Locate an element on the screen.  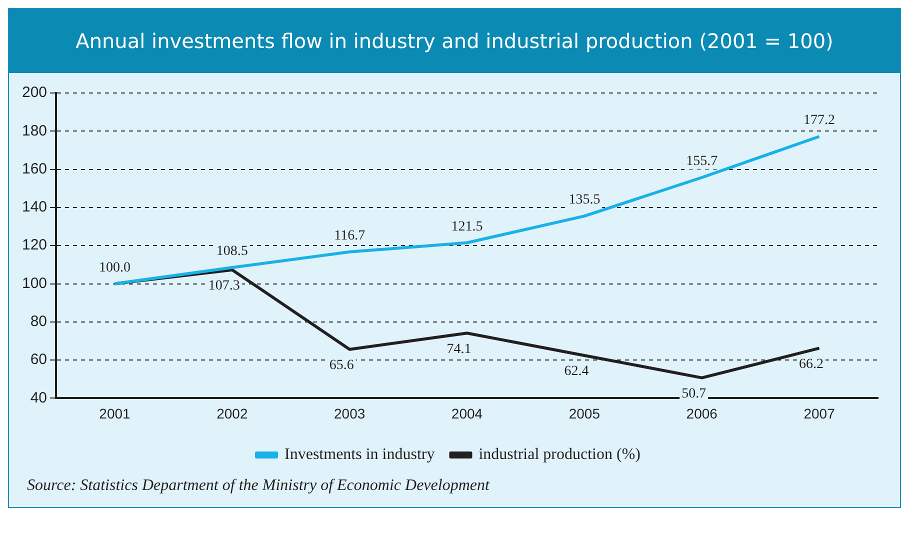
data-label: 66.2 is located at coordinates (811, 364).